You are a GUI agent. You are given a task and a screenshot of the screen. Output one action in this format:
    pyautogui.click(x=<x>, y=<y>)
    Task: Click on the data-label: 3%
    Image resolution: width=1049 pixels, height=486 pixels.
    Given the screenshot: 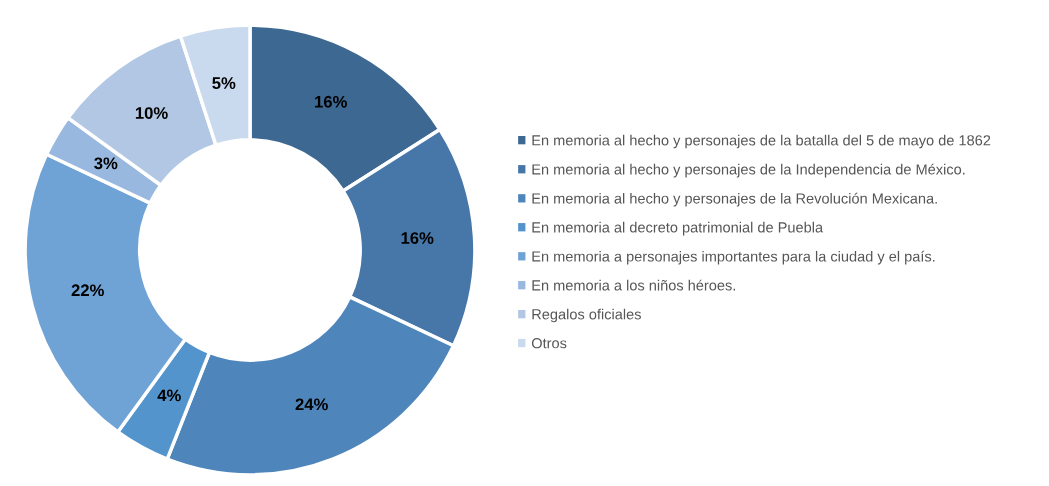 What is the action you would take?
    pyautogui.click(x=106, y=163)
    